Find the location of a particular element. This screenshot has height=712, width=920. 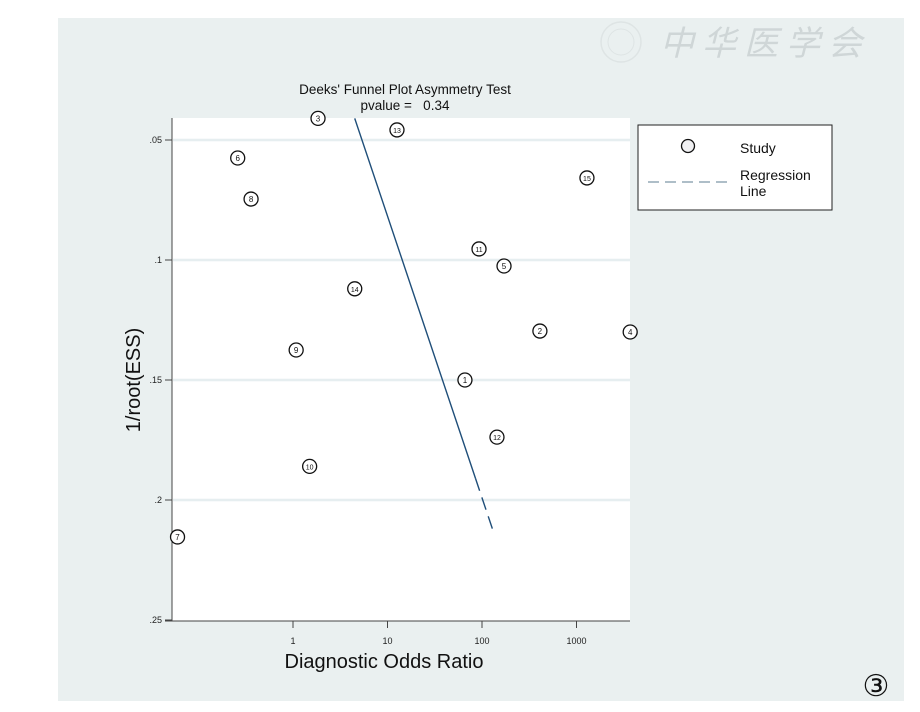

regression-line-dashed is located at coordinates (484, 506).